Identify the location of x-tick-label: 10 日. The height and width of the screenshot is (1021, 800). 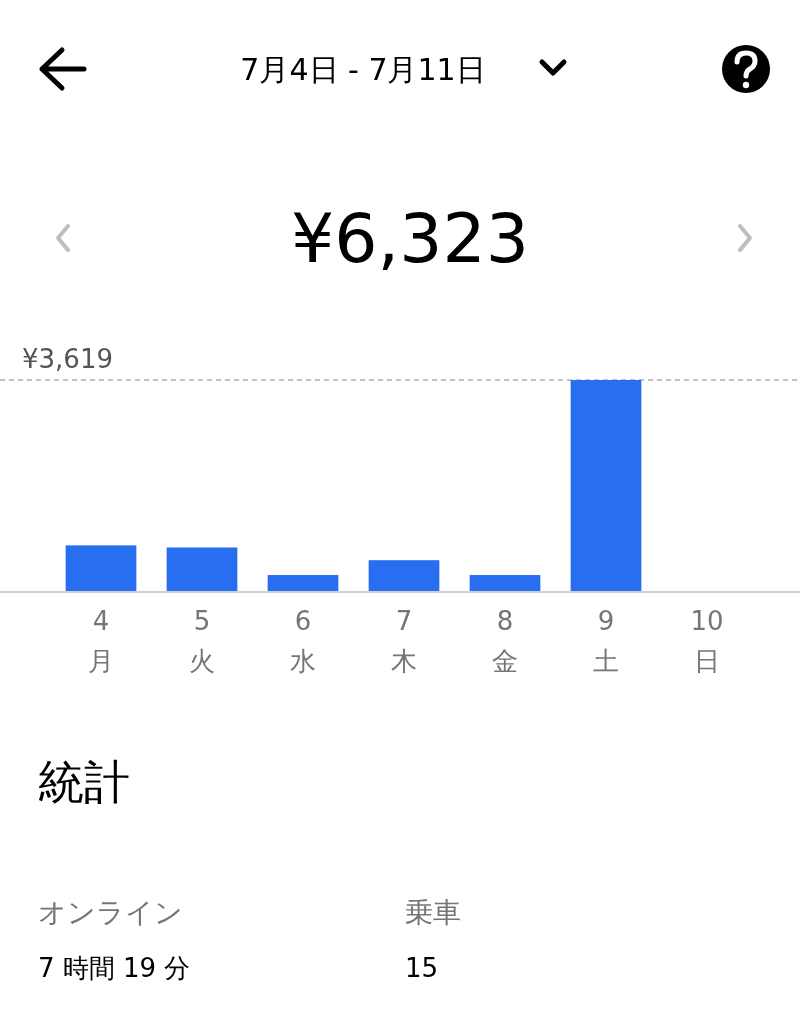
(707, 641).